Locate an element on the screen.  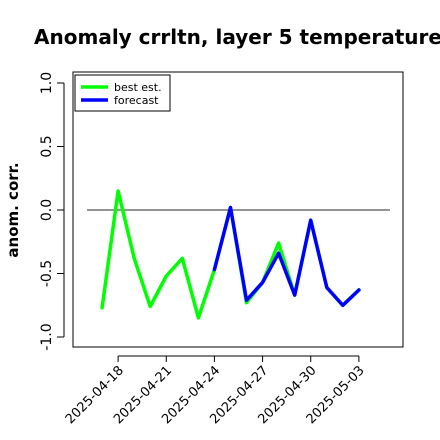
legend-label: best est. is located at coordinates (138, 87).